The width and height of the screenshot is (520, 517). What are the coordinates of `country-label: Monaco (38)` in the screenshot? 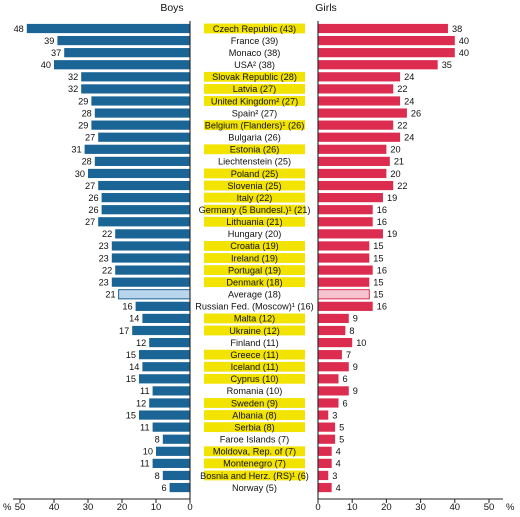 It's located at (255, 53).